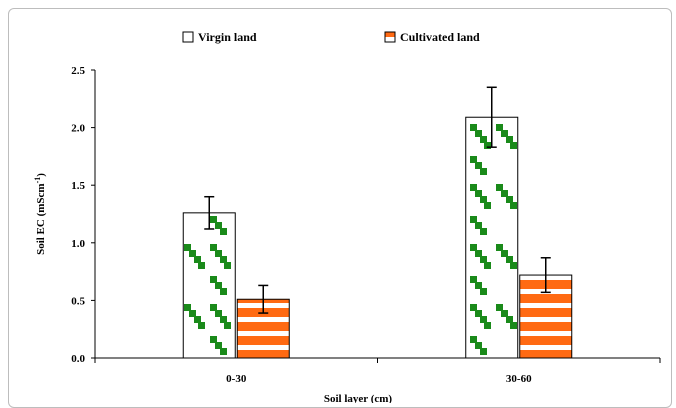 The image size is (676, 408). Describe the element at coordinates (83, 215) in the screenshot. I see `y-ticks: 0.0 0.5 1.0 1.5 2.0 2.5` at that location.